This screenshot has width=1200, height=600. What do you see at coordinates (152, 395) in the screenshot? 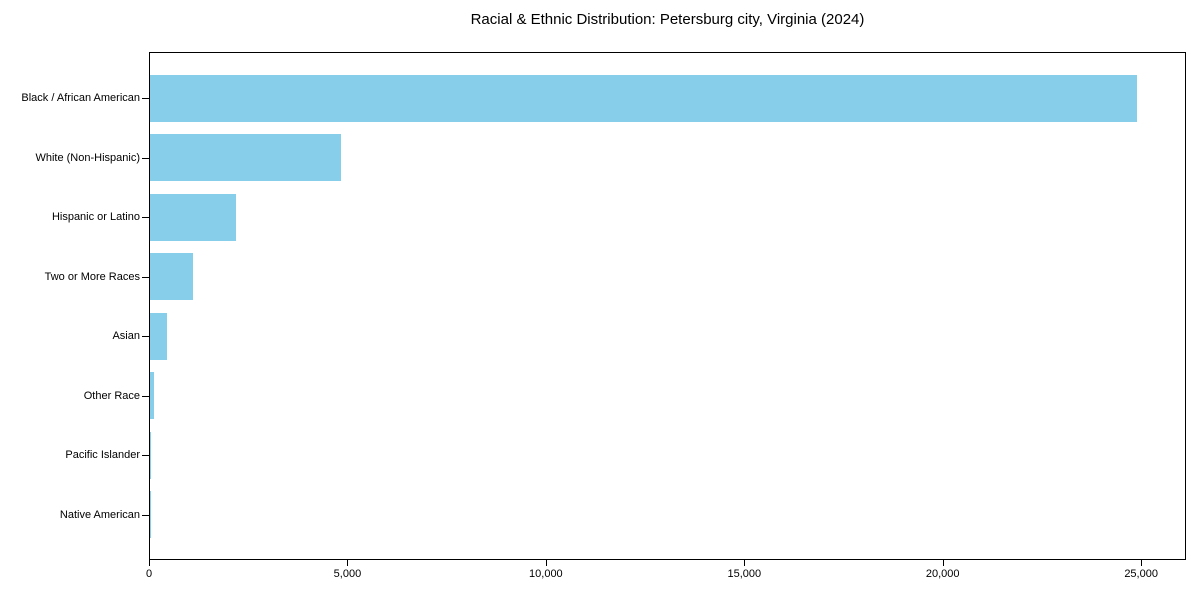
I see `bar-other-race` at bounding box center [152, 395].